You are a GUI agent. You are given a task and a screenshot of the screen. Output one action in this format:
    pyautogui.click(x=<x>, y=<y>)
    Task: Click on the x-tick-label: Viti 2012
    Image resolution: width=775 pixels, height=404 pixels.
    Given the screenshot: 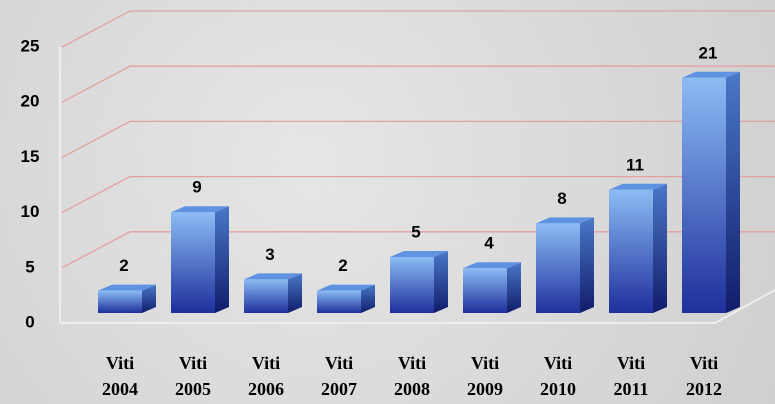 What is the action you would take?
    pyautogui.click(x=704, y=376)
    